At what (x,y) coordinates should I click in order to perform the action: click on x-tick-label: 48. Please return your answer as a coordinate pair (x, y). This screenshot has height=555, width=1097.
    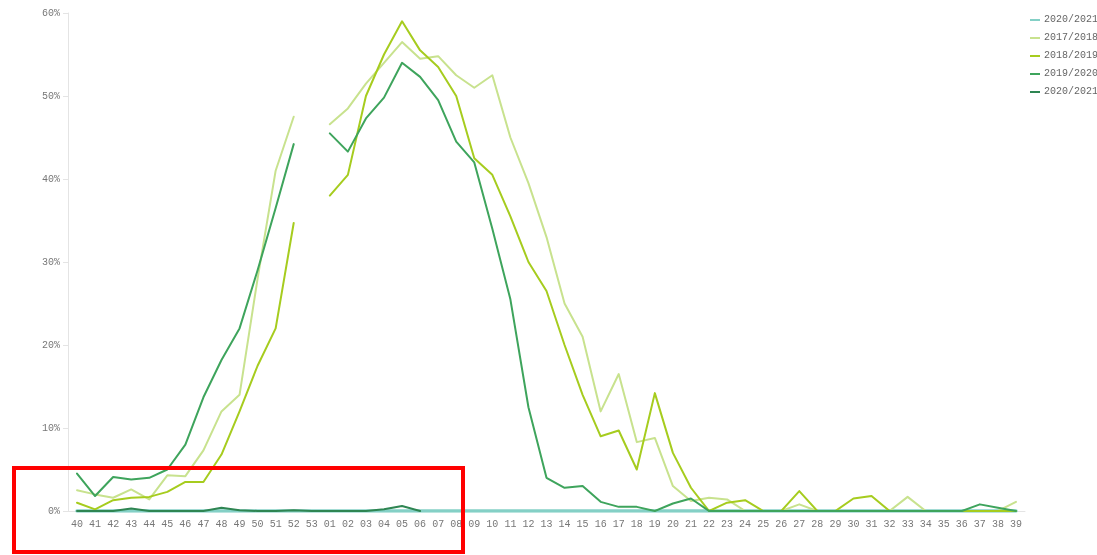
    Looking at the image, I should click on (221, 524).